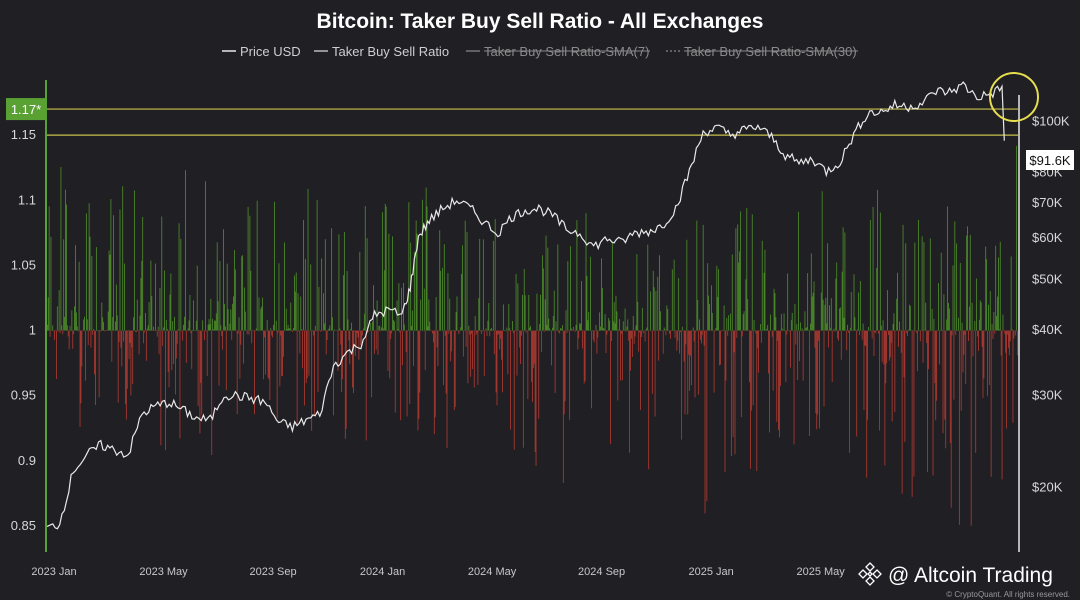 This screenshot has width=1080, height=600. I want to click on legend-item-price: Price USD, so click(261, 51).